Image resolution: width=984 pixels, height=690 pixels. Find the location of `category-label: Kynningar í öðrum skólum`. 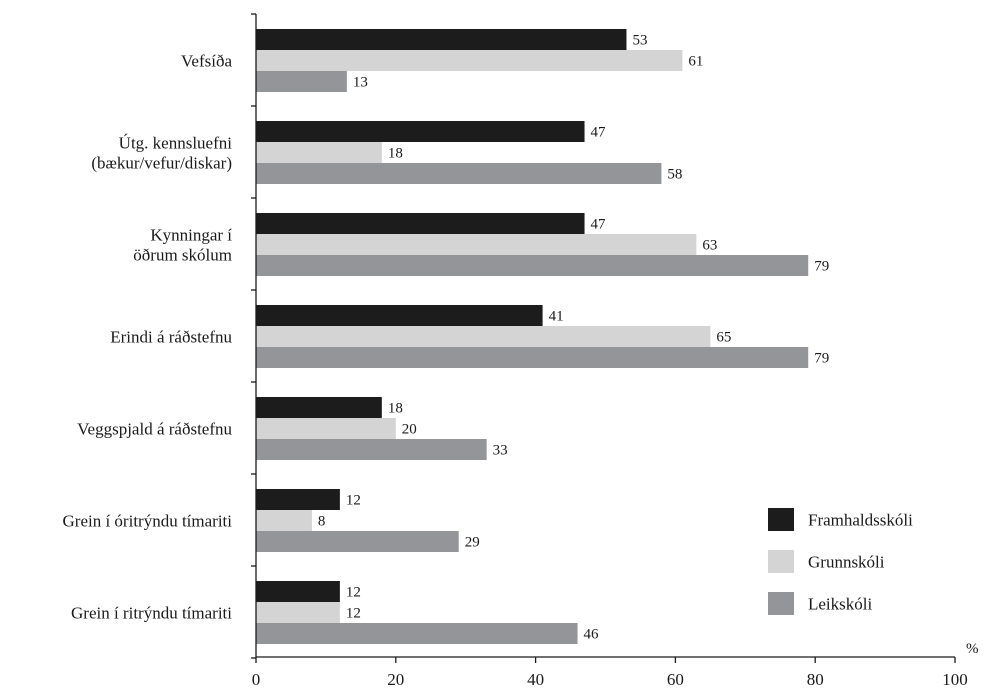

category-label: Kynningar í öðrum skólum is located at coordinates (182, 245).